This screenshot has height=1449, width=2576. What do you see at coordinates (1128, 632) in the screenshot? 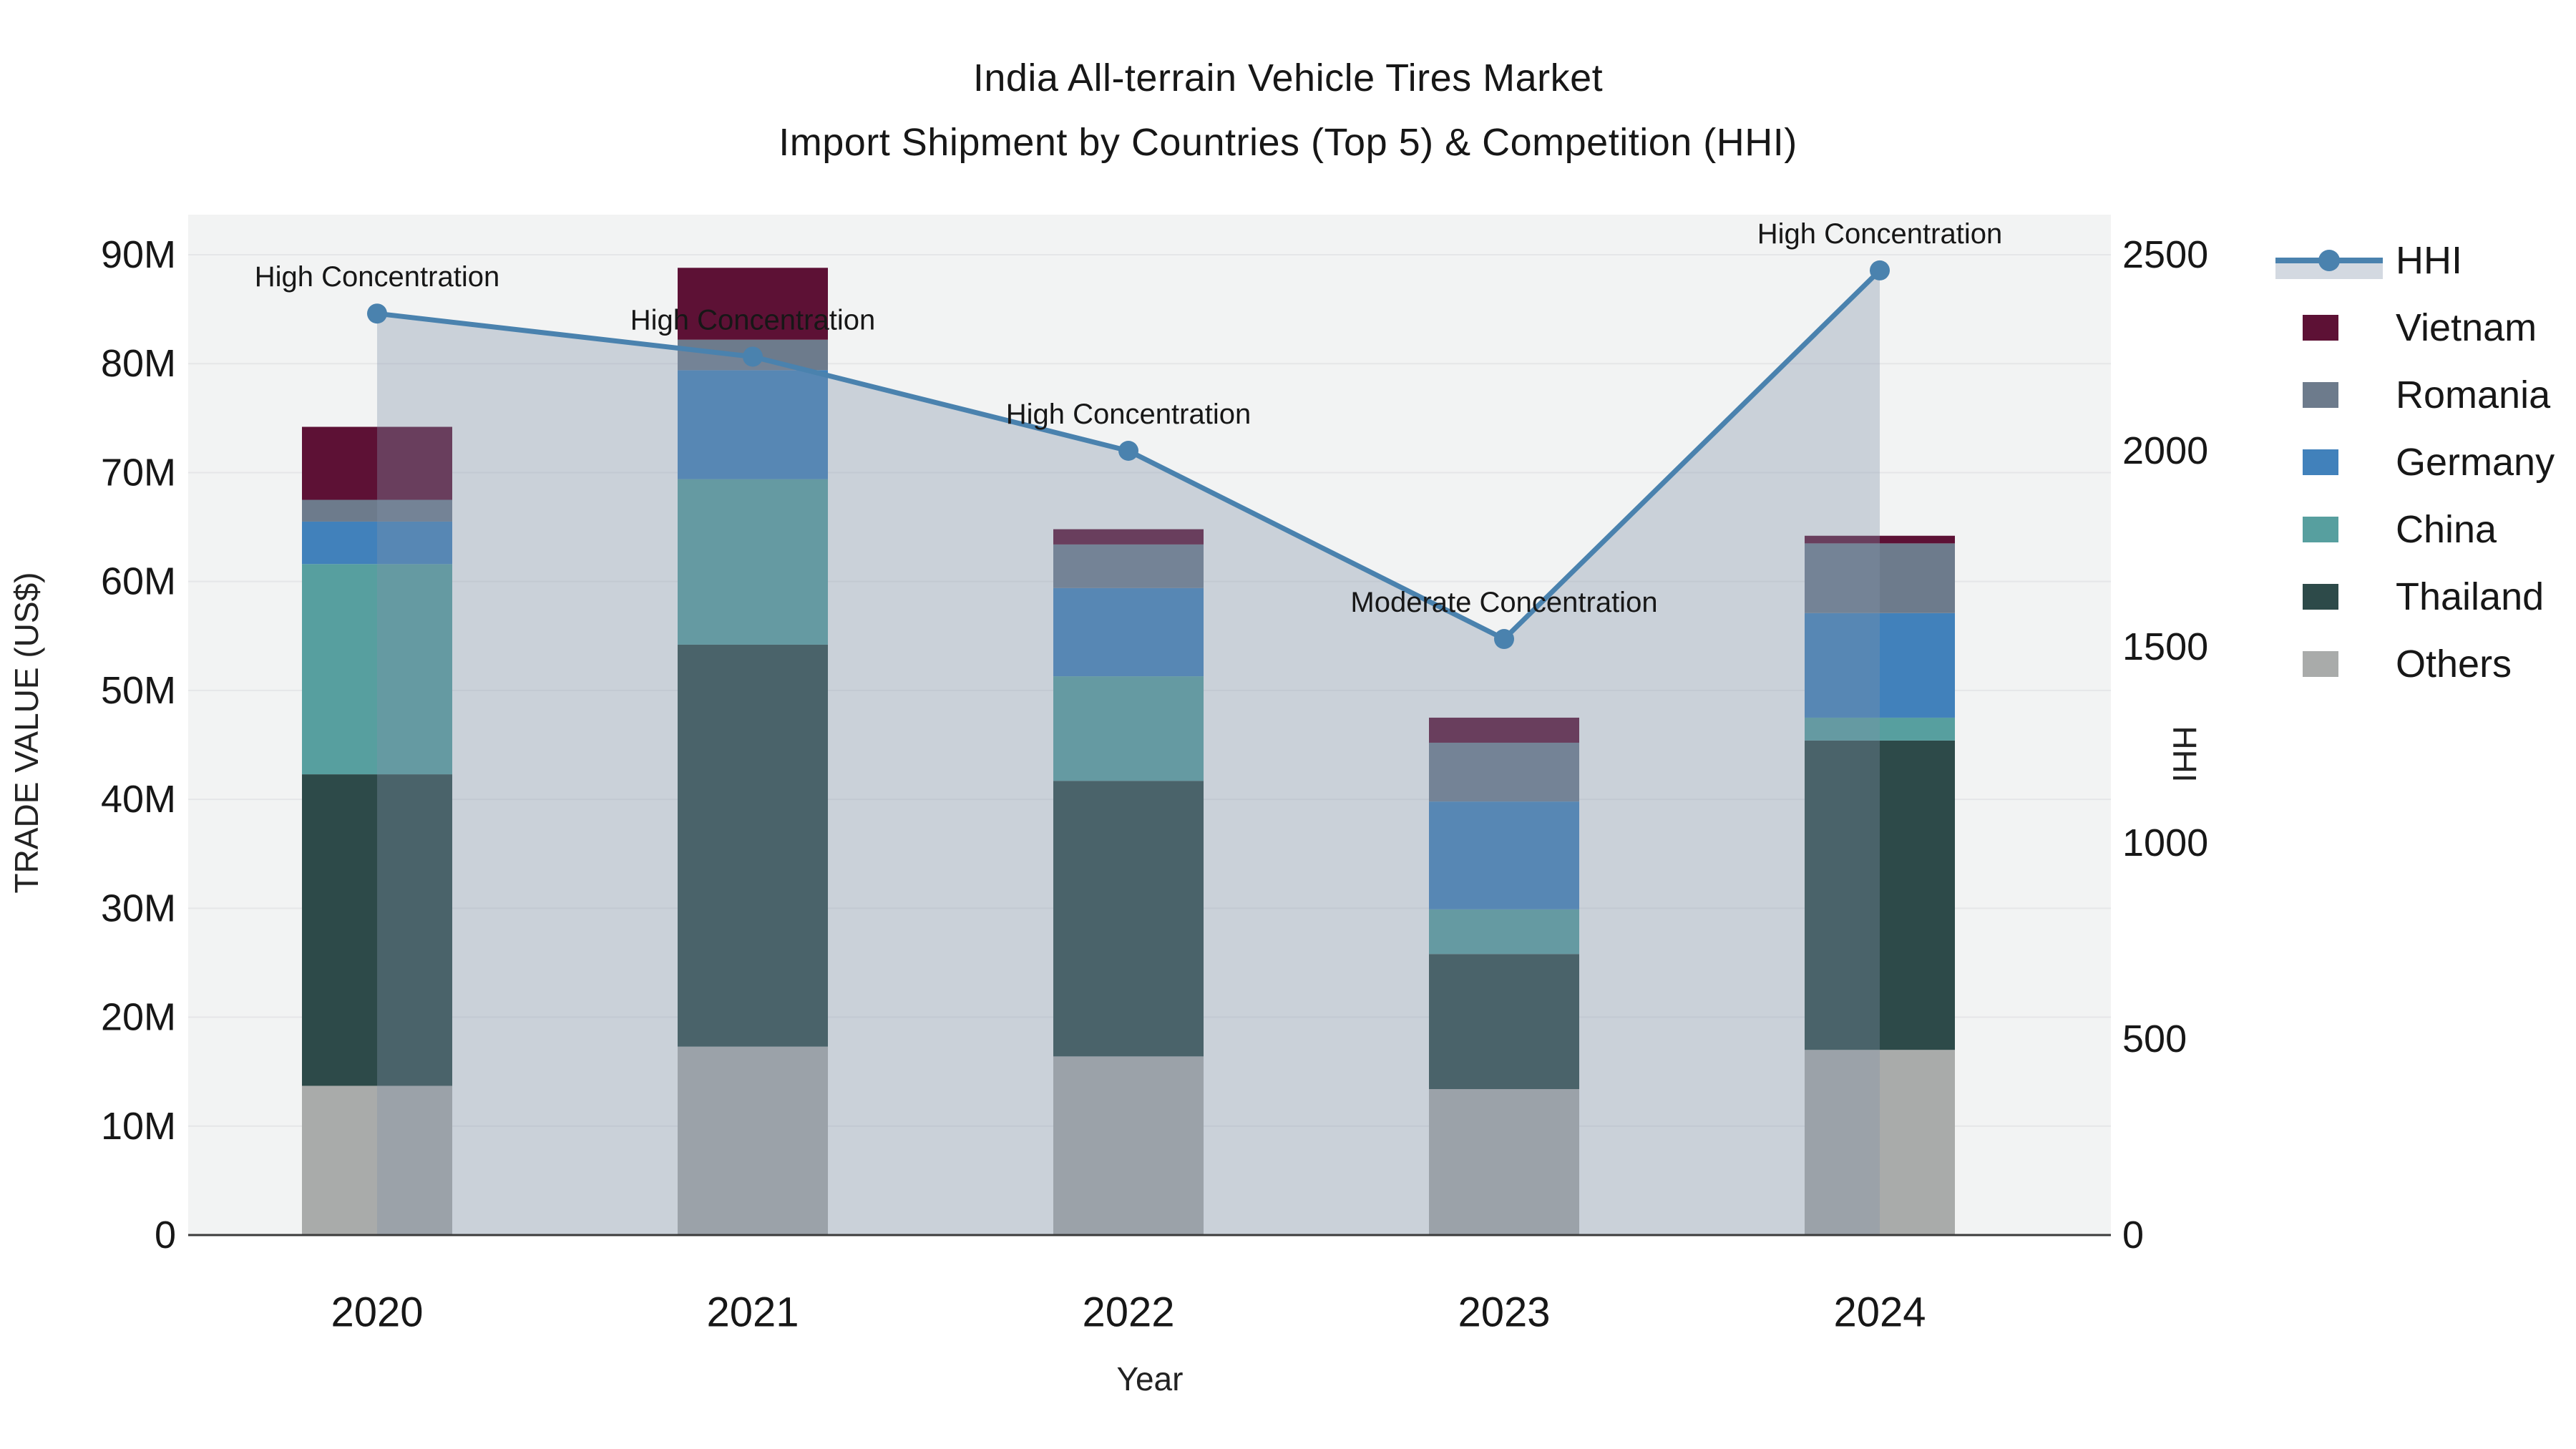
I see `bar-segment-germany-2022` at bounding box center [1128, 632].